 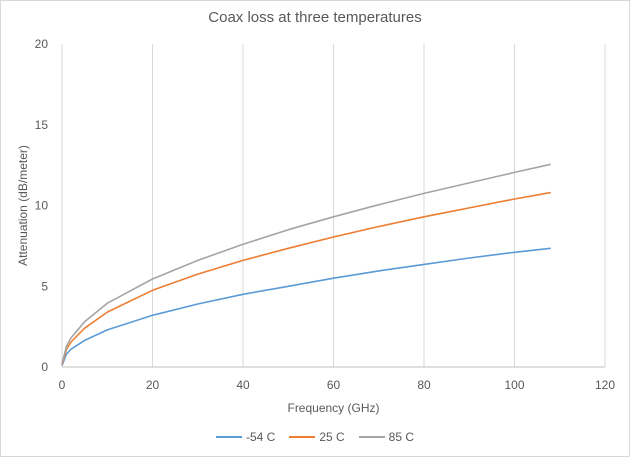 What do you see at coordinates (62, 385) in the screenshot?
I see `x-tick-label: 0` at bounding box center [62, 385].